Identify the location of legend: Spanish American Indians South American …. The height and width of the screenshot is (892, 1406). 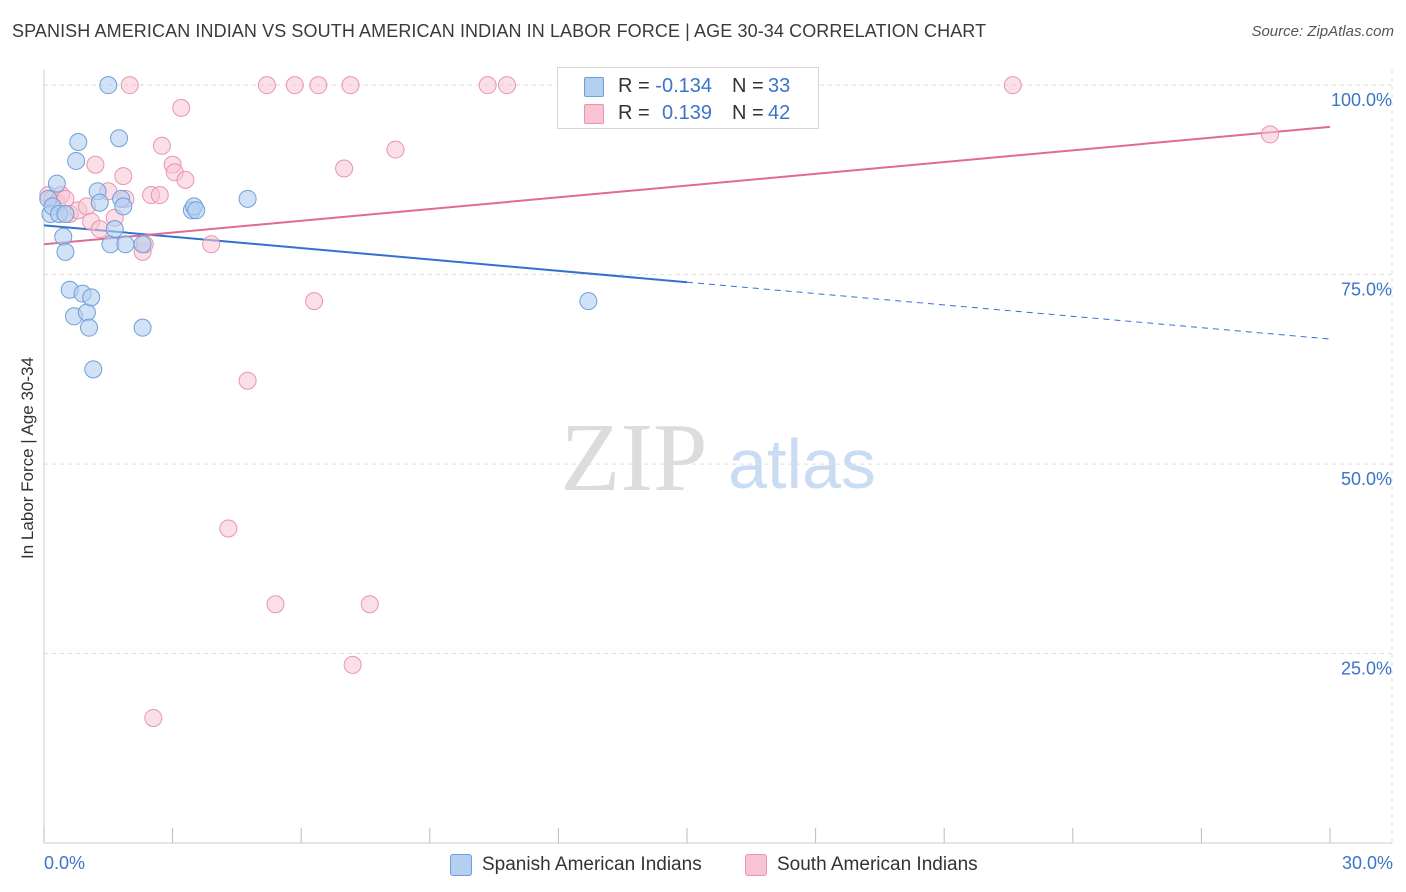
(703, 865).